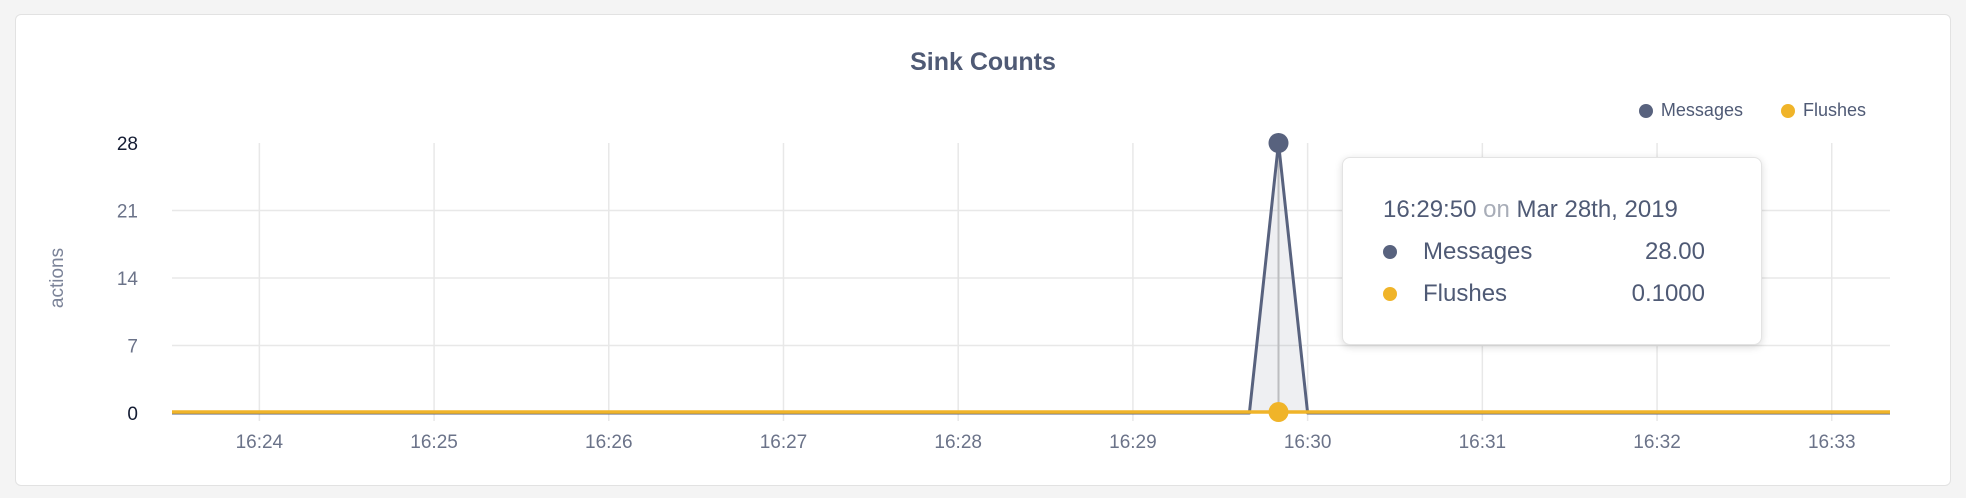 This screenshot has width=1966, height=498. I want to click on y-tick-label: 21, so click(127, 212).